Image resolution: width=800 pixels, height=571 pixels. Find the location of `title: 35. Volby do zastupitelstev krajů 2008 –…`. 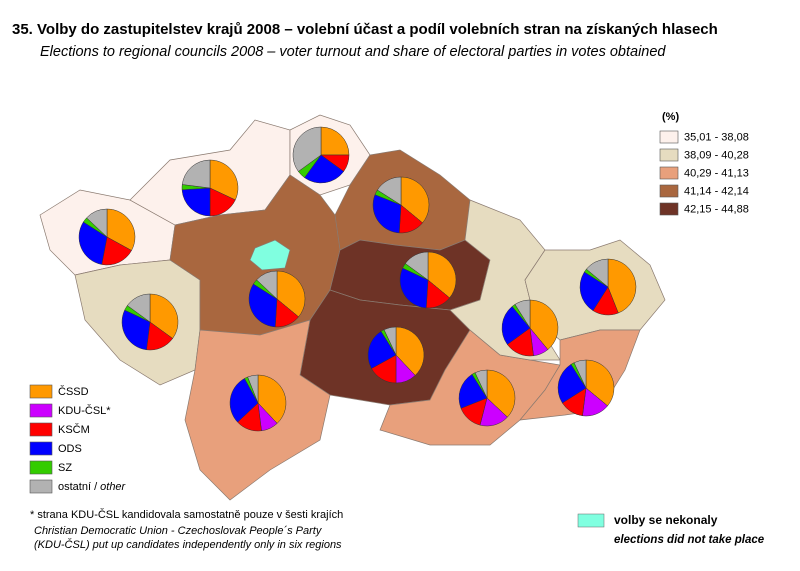

title: 35. Volby do zastupitelstev krajů 2008 –… is located at coordinates (365, 29).